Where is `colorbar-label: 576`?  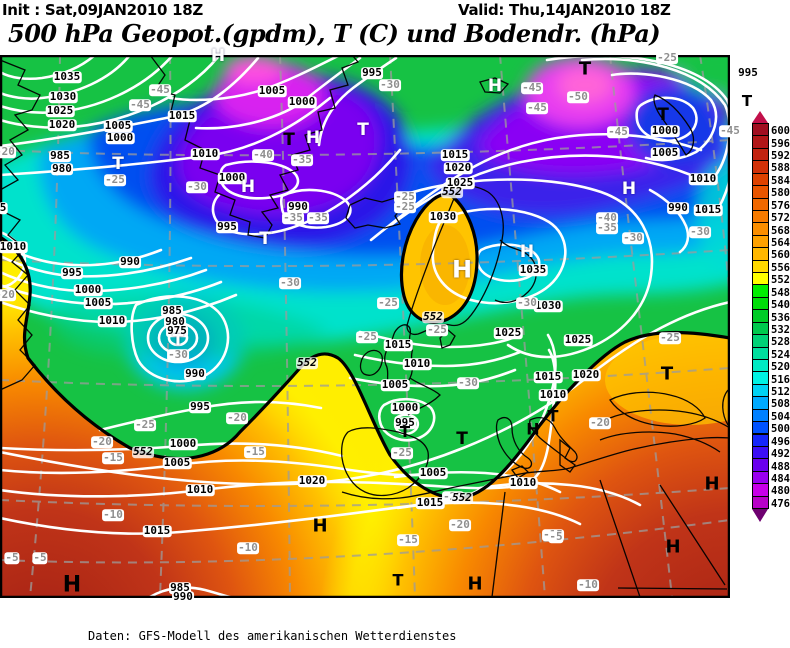
colorbar-label: 576 is located at coordinates (780, 205).